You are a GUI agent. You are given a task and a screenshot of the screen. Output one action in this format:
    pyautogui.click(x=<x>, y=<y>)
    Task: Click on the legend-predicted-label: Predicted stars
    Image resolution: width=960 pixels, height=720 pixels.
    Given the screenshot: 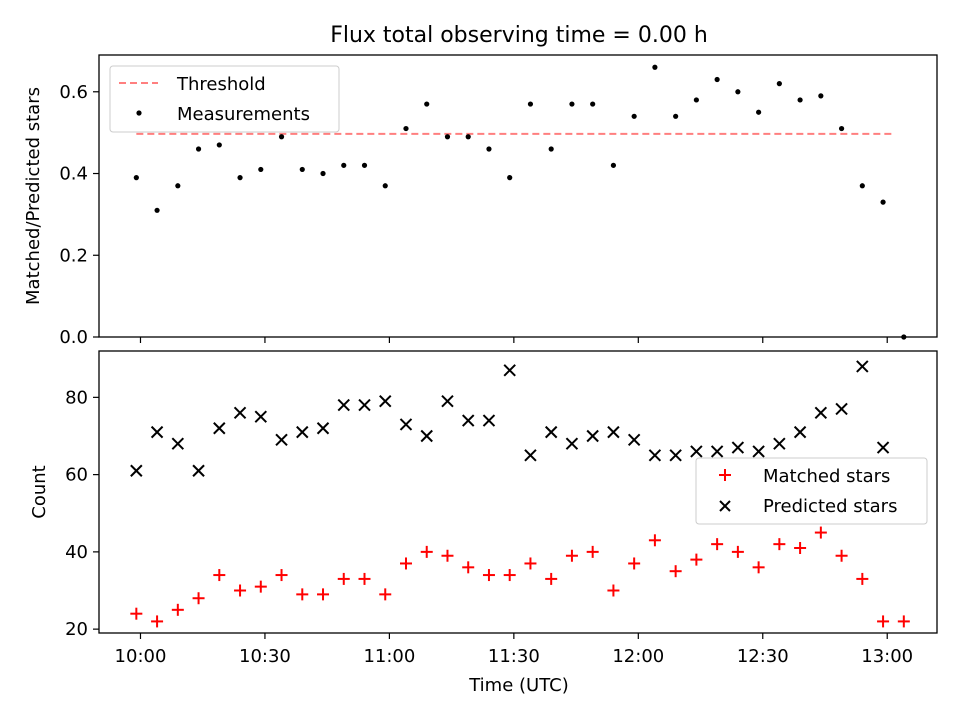 What is the action you would take?
    pyautogui.click(x=830, y=506)
    